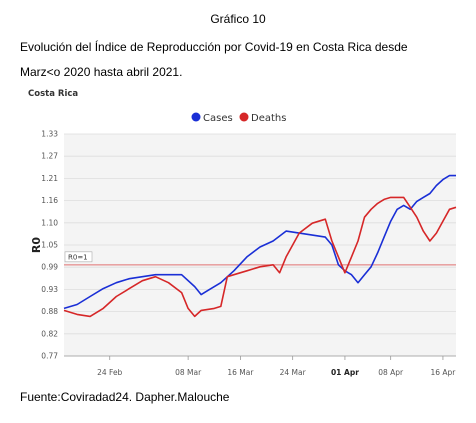  Describe the element at coordinates (268, 118) in the screenshot. I see `legend-label-deaths: Deaths` at that location.